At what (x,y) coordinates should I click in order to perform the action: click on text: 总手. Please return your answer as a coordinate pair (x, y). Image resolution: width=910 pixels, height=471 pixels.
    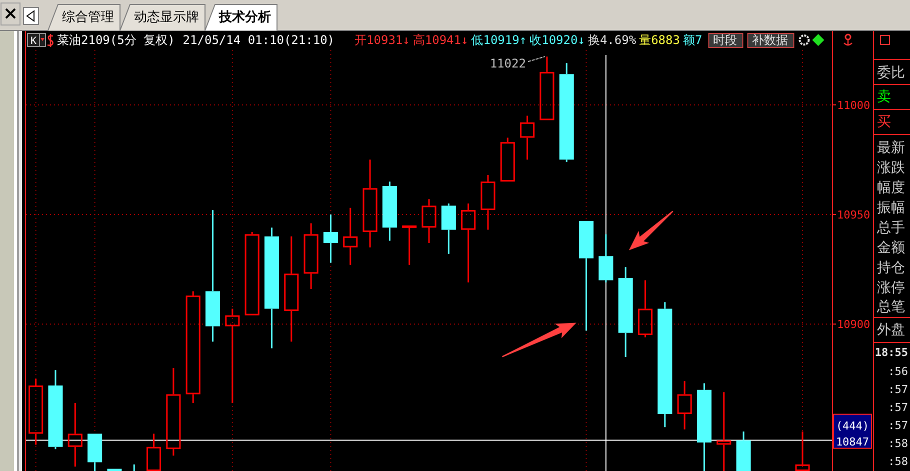
    Looking at the image, I should click on (890, 228).